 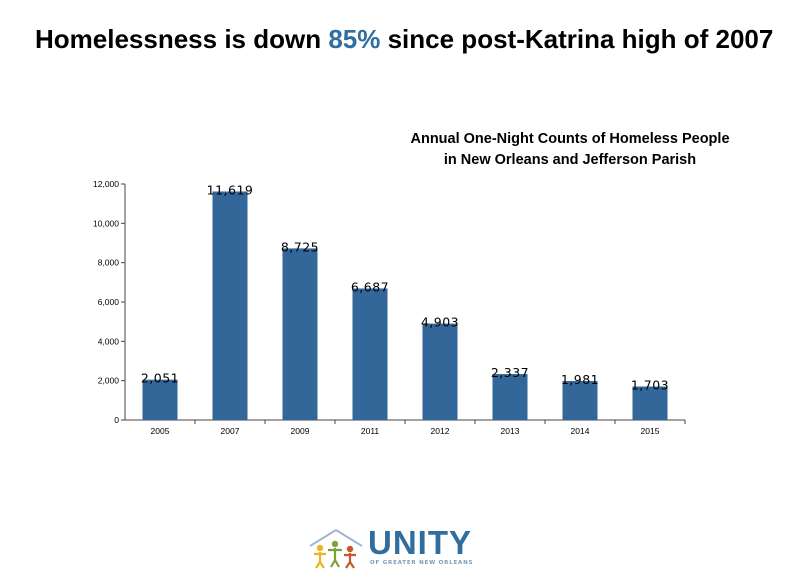 I want to click on y-tick-label: 8,000, so click(x=109, y=263).